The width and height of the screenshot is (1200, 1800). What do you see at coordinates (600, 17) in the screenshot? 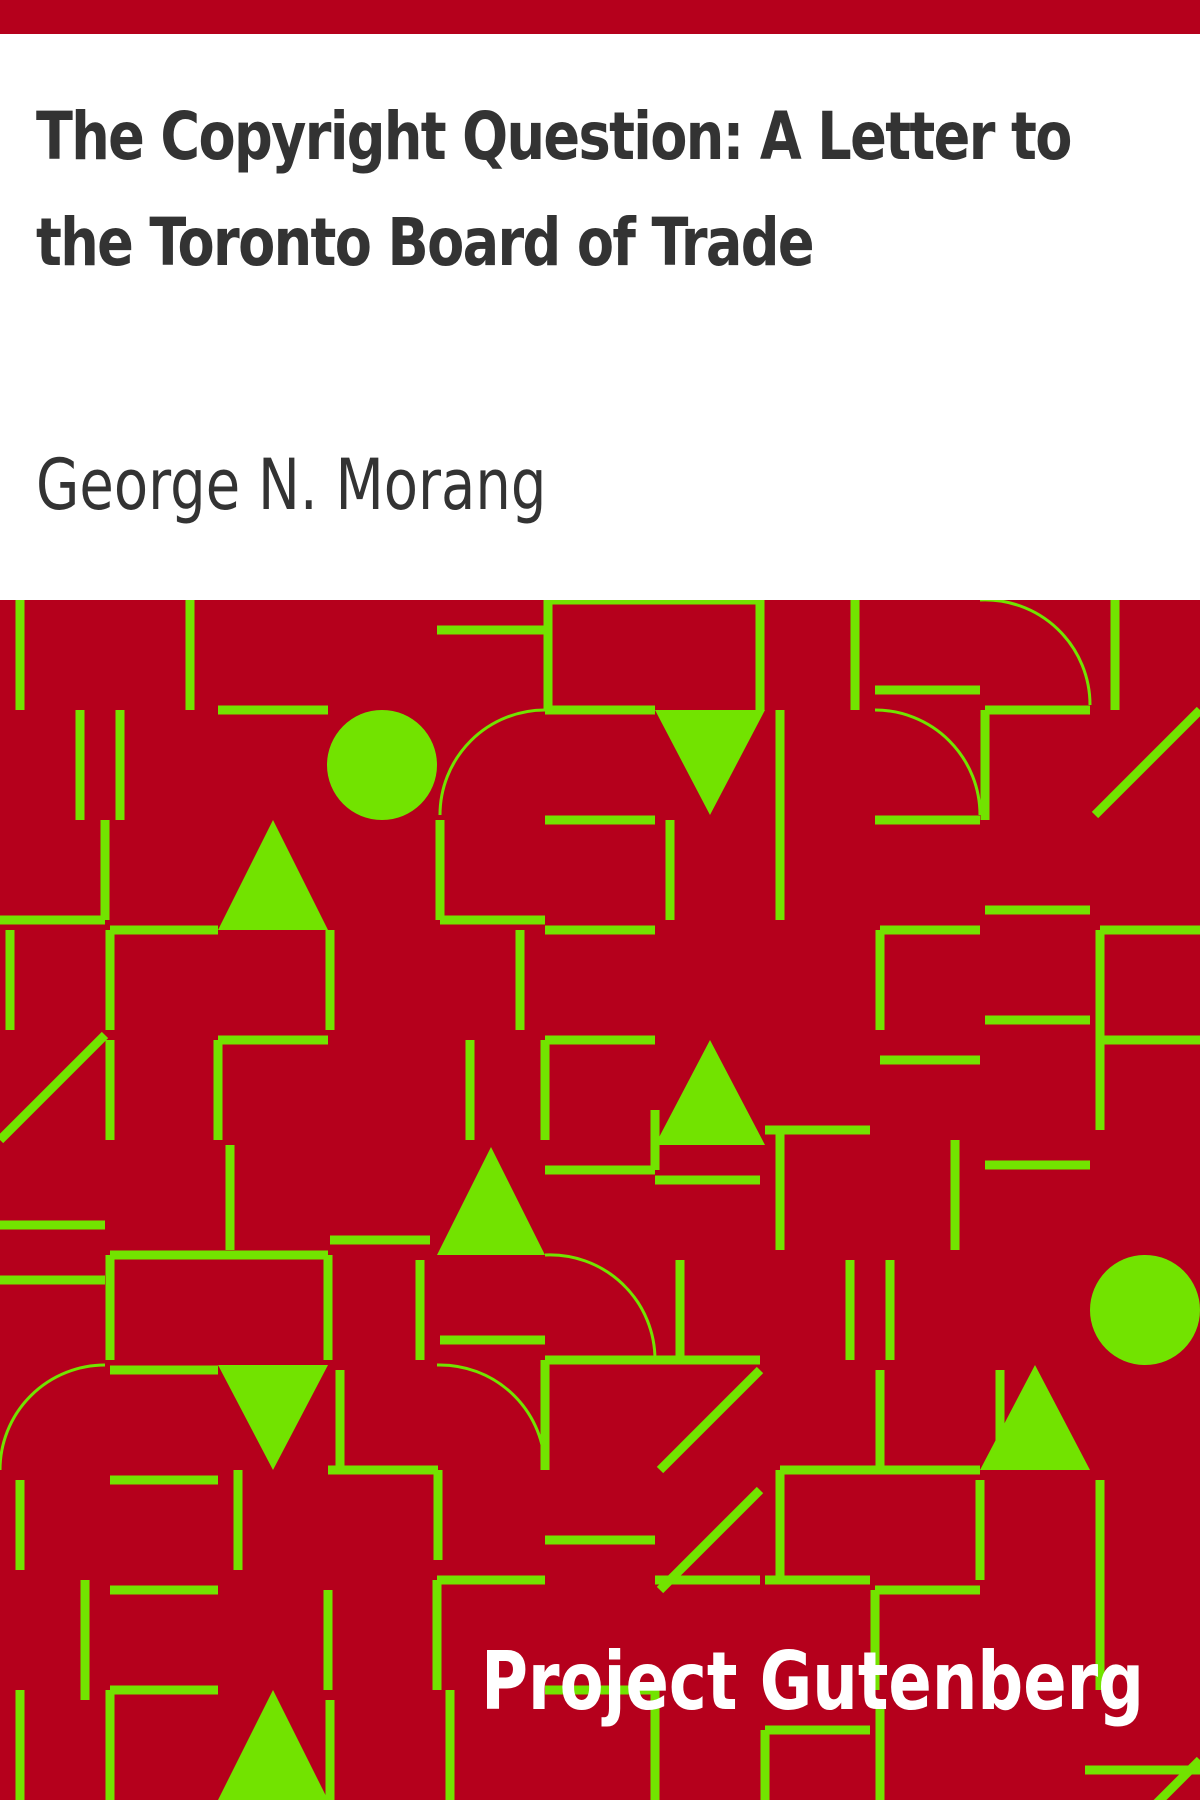
I see `top-color-band` at bounding box center [600, 17].